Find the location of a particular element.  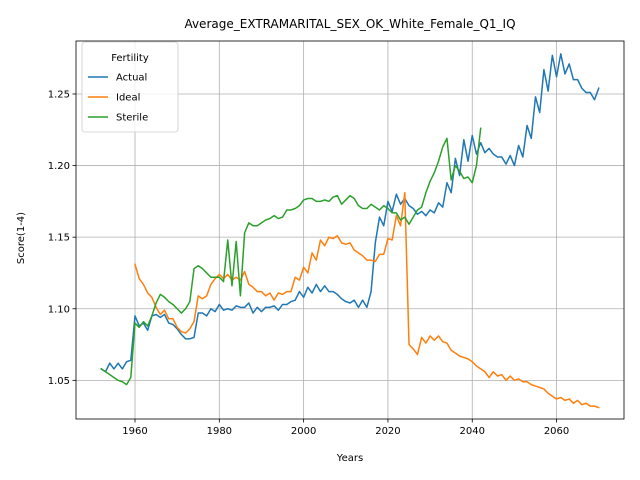

x-tick-label: 2060 is located at coordinates (556, 431).